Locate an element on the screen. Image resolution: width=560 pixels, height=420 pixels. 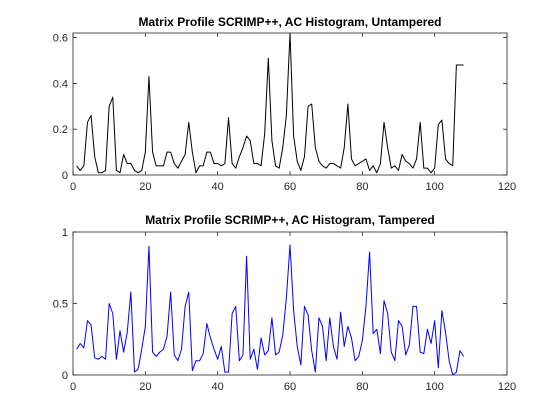
y-tick-label: 1 is located at coordinates (65, 233).